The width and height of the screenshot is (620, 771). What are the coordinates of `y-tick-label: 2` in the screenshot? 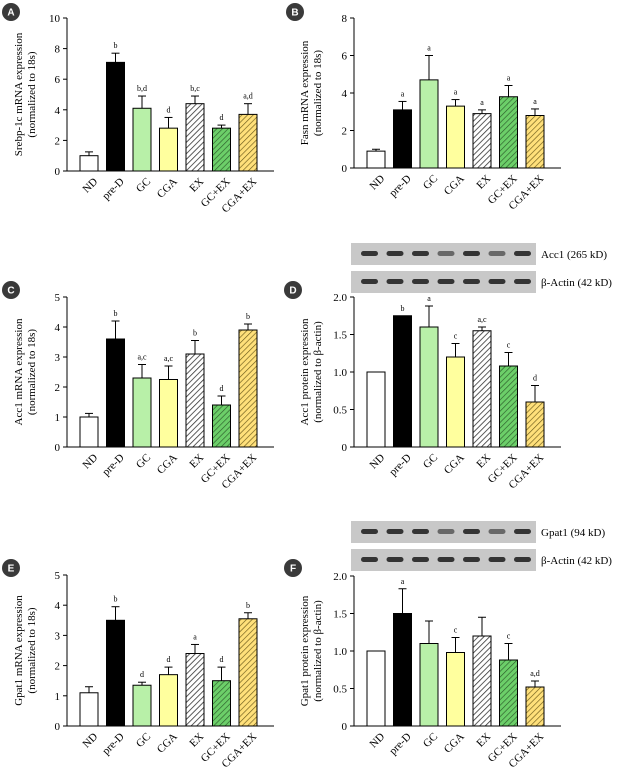 It's located at (58, 141).